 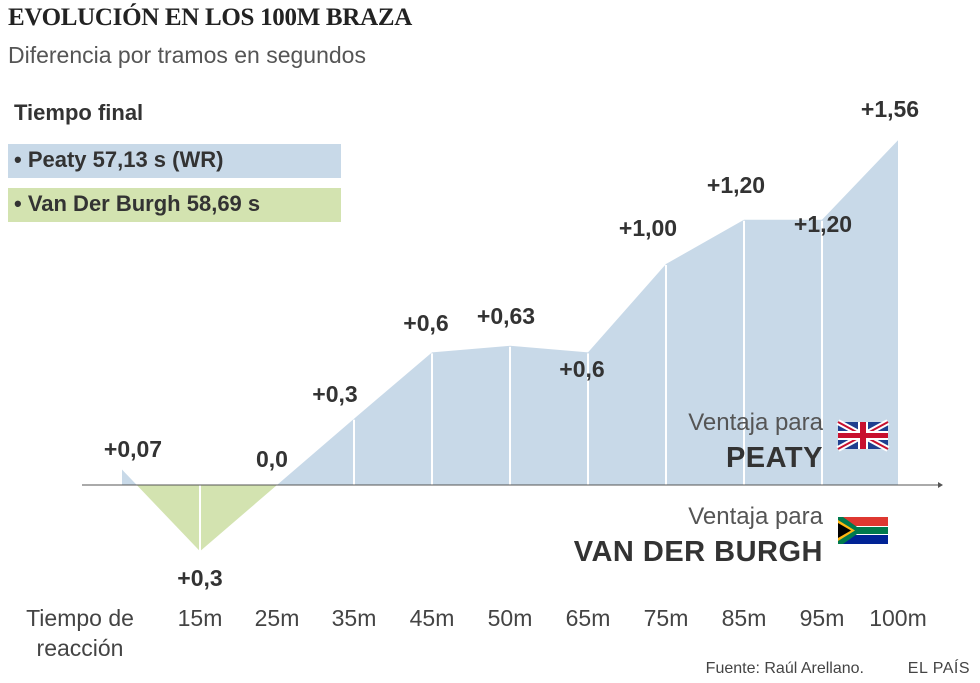 What do you see at coordinates (784, 668) in the screenshot?
I see `source-note: Fuente: Raúl Arellano.` at bounding box center [784, 668].